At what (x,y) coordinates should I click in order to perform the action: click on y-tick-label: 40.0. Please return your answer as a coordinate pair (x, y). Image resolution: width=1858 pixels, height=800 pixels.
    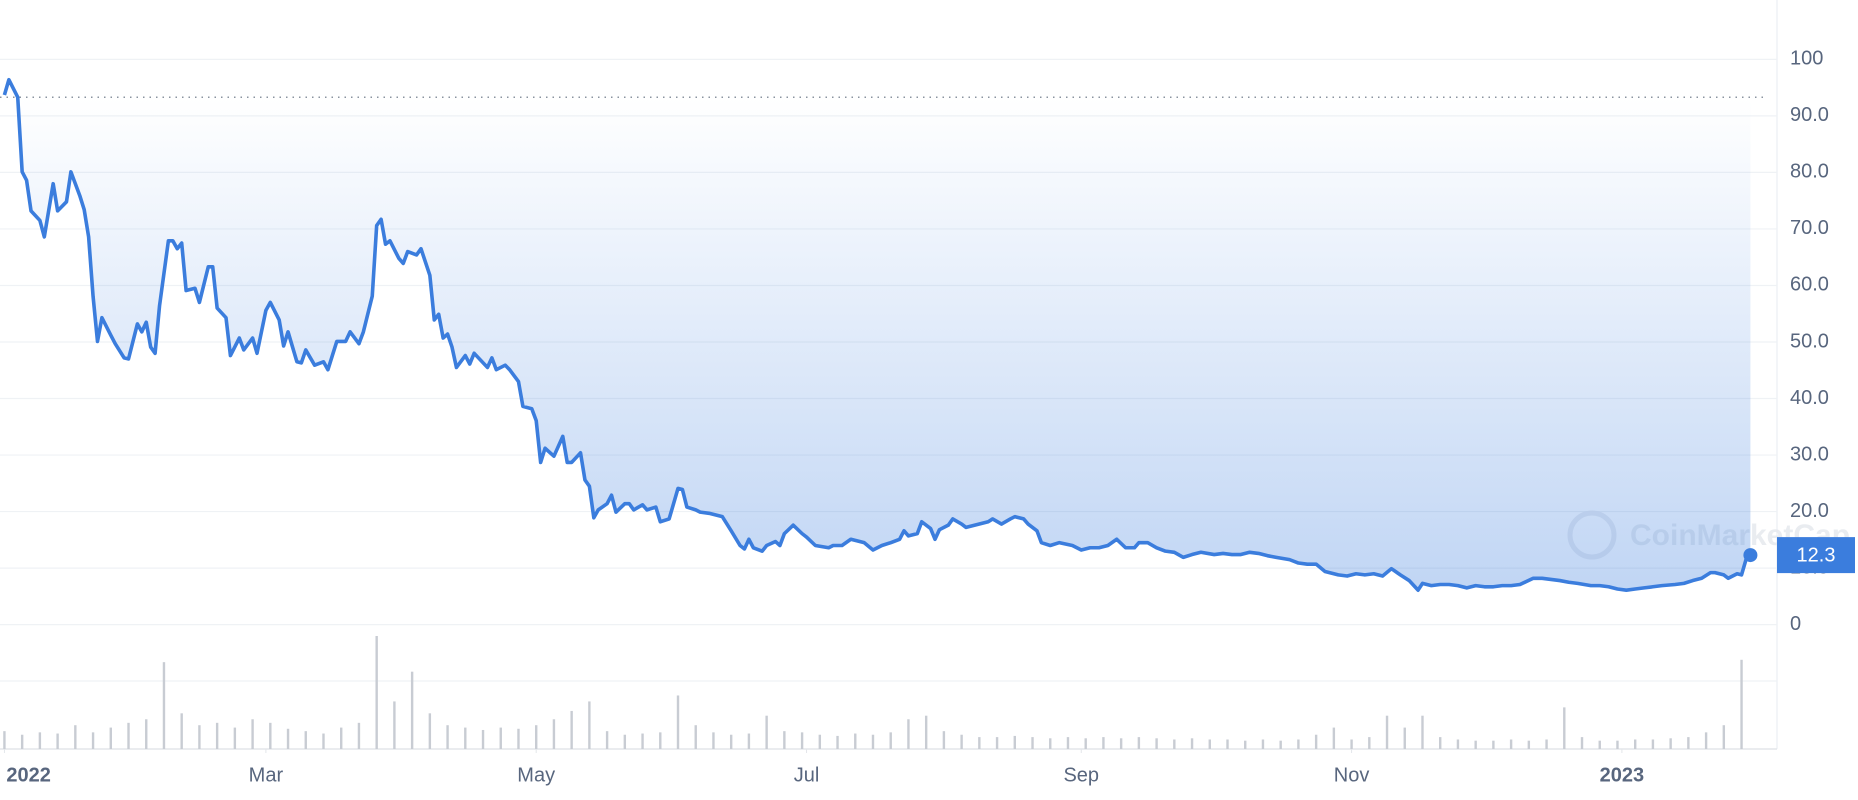
    Looking at the image, I should click on (1809, 398).